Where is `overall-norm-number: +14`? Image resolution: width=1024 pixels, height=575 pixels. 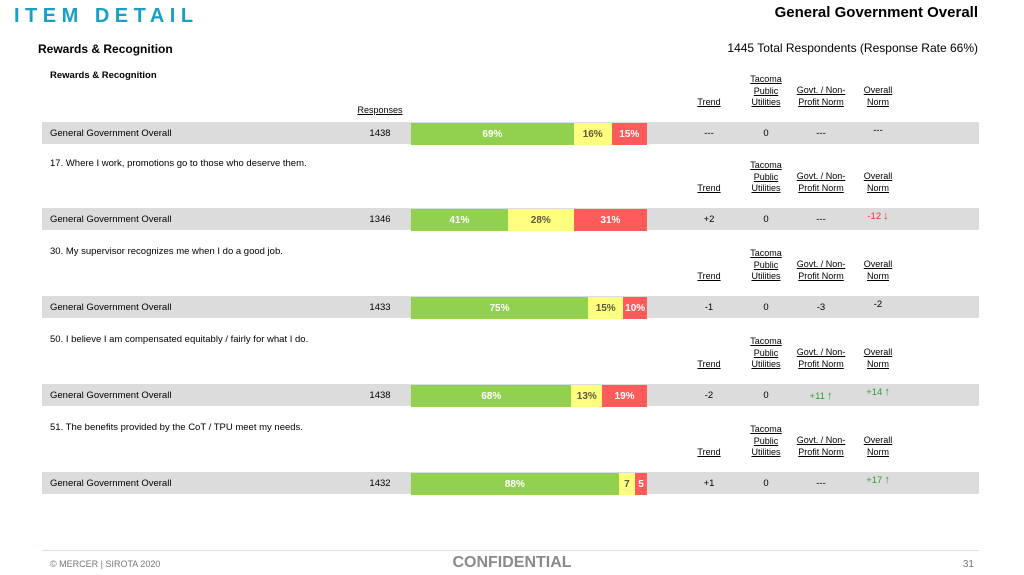
overall-norm-number: +14 is located at coordinates (874, 392).